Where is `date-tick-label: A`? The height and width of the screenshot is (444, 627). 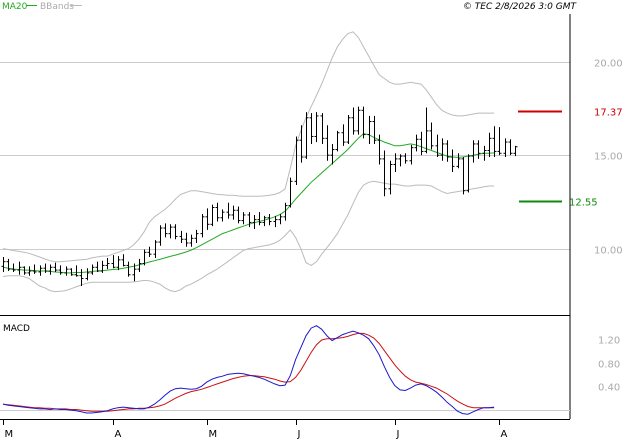 date-tick-label: A is located at coordinates (504, 434).